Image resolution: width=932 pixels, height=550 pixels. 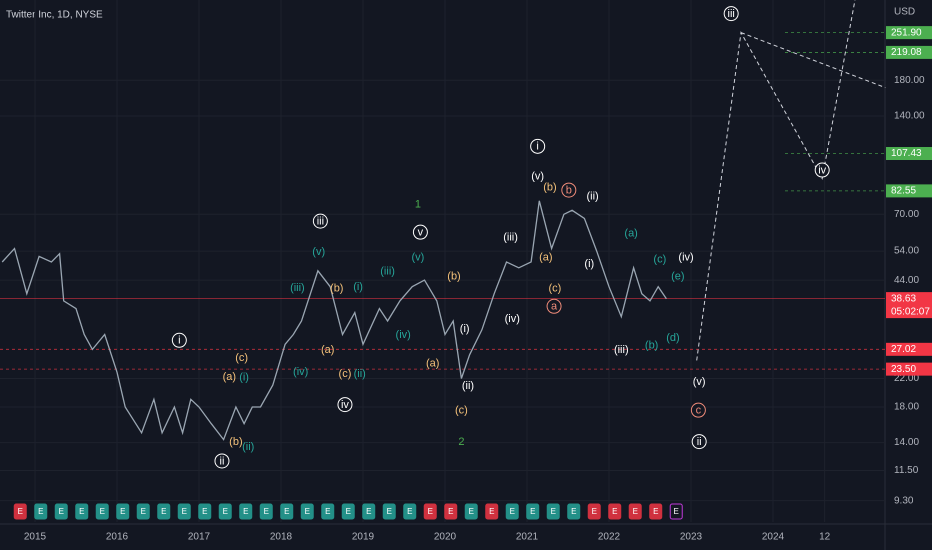 I want to click on y-tick-label: 180.00, so click(x=909, y=80).